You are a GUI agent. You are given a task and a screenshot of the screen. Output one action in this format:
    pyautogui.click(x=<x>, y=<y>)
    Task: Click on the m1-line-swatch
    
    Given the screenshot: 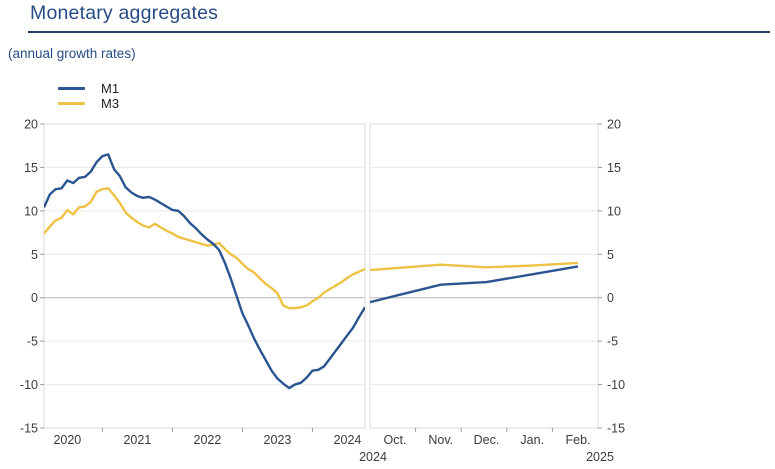 What is the action you would take?
    pyautogui.click(x=71, y=88)
    